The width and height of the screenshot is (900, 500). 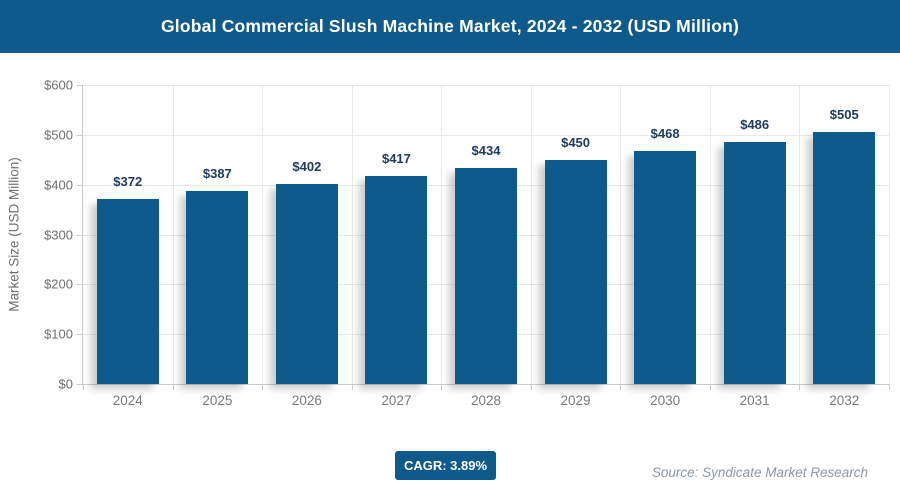 I want to click on y-tick-label: $500, so click(x=58, y=135).